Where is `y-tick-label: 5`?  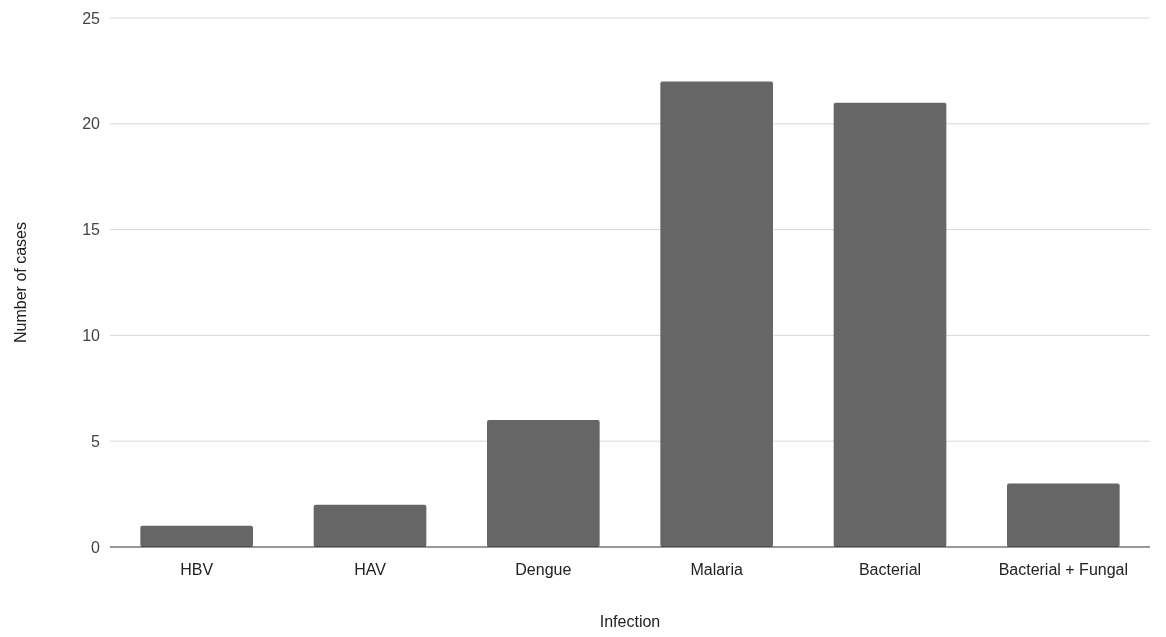
y-tick-label: 5 is located at coordinates (96, 441).